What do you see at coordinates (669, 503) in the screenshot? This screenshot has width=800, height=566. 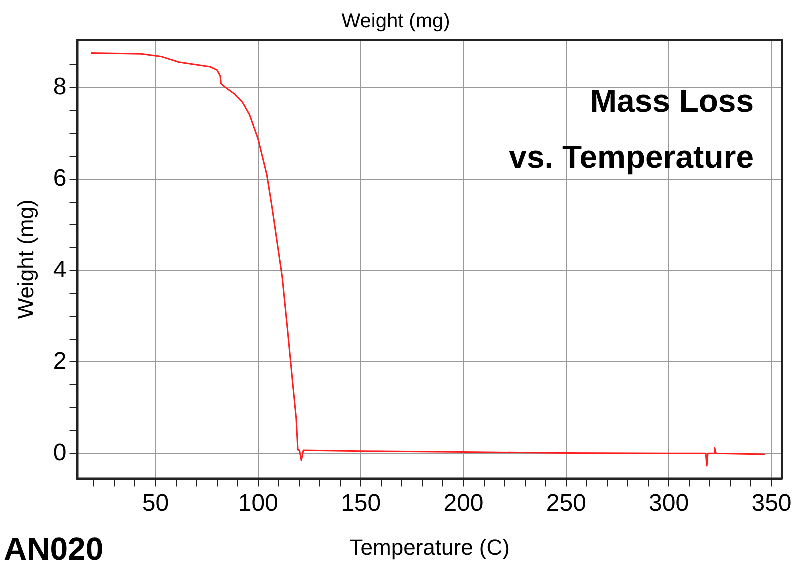 I see `x-tick-label: 300` at bounding box center [669, 503].